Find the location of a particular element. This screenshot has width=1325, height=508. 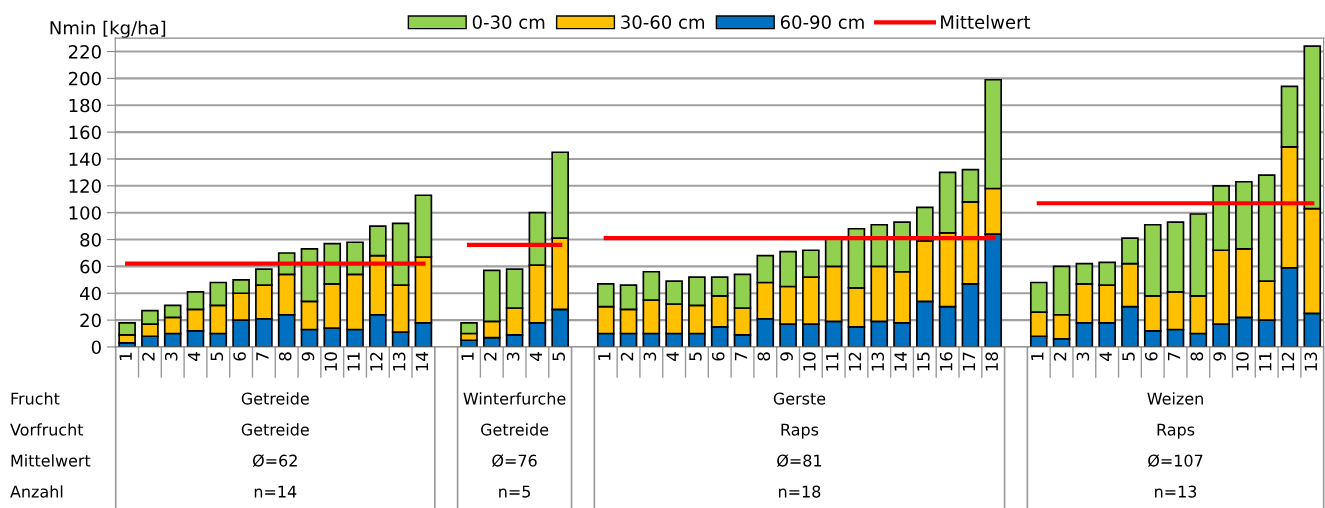

y-tick-label: 200 is located at coordinates (84, 78).